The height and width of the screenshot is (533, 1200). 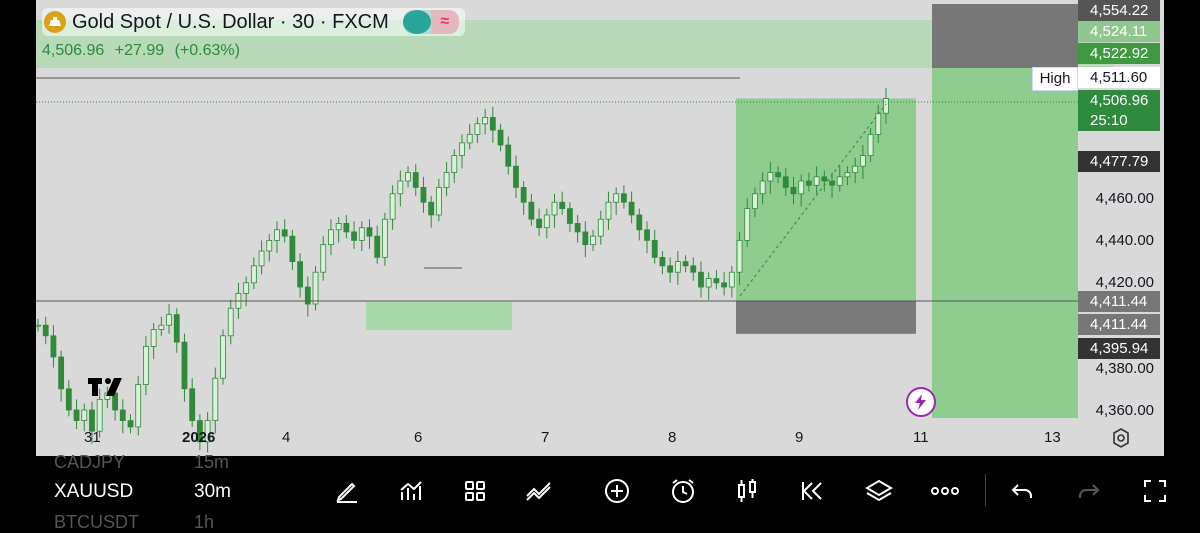 I want to click on undo-icon, so click(x=1022, y=491).